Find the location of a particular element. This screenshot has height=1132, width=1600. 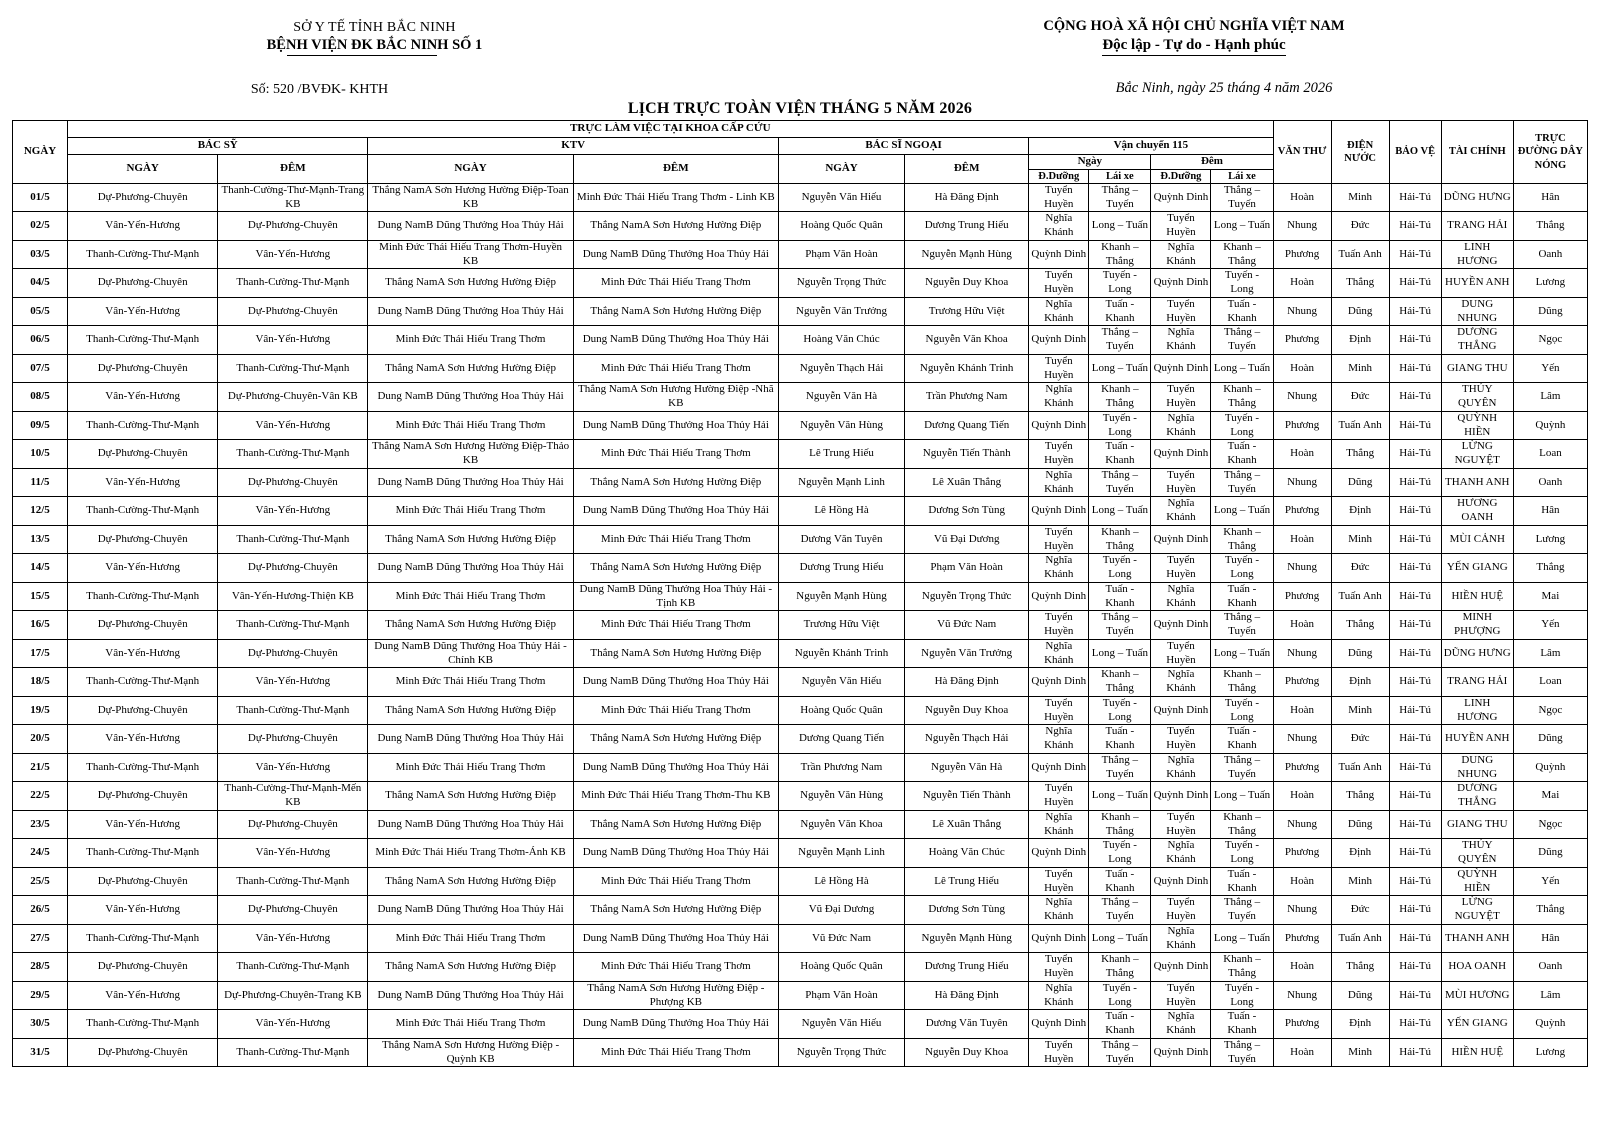

cell-ngay: 27/5 is located at coordinates (40, 938).